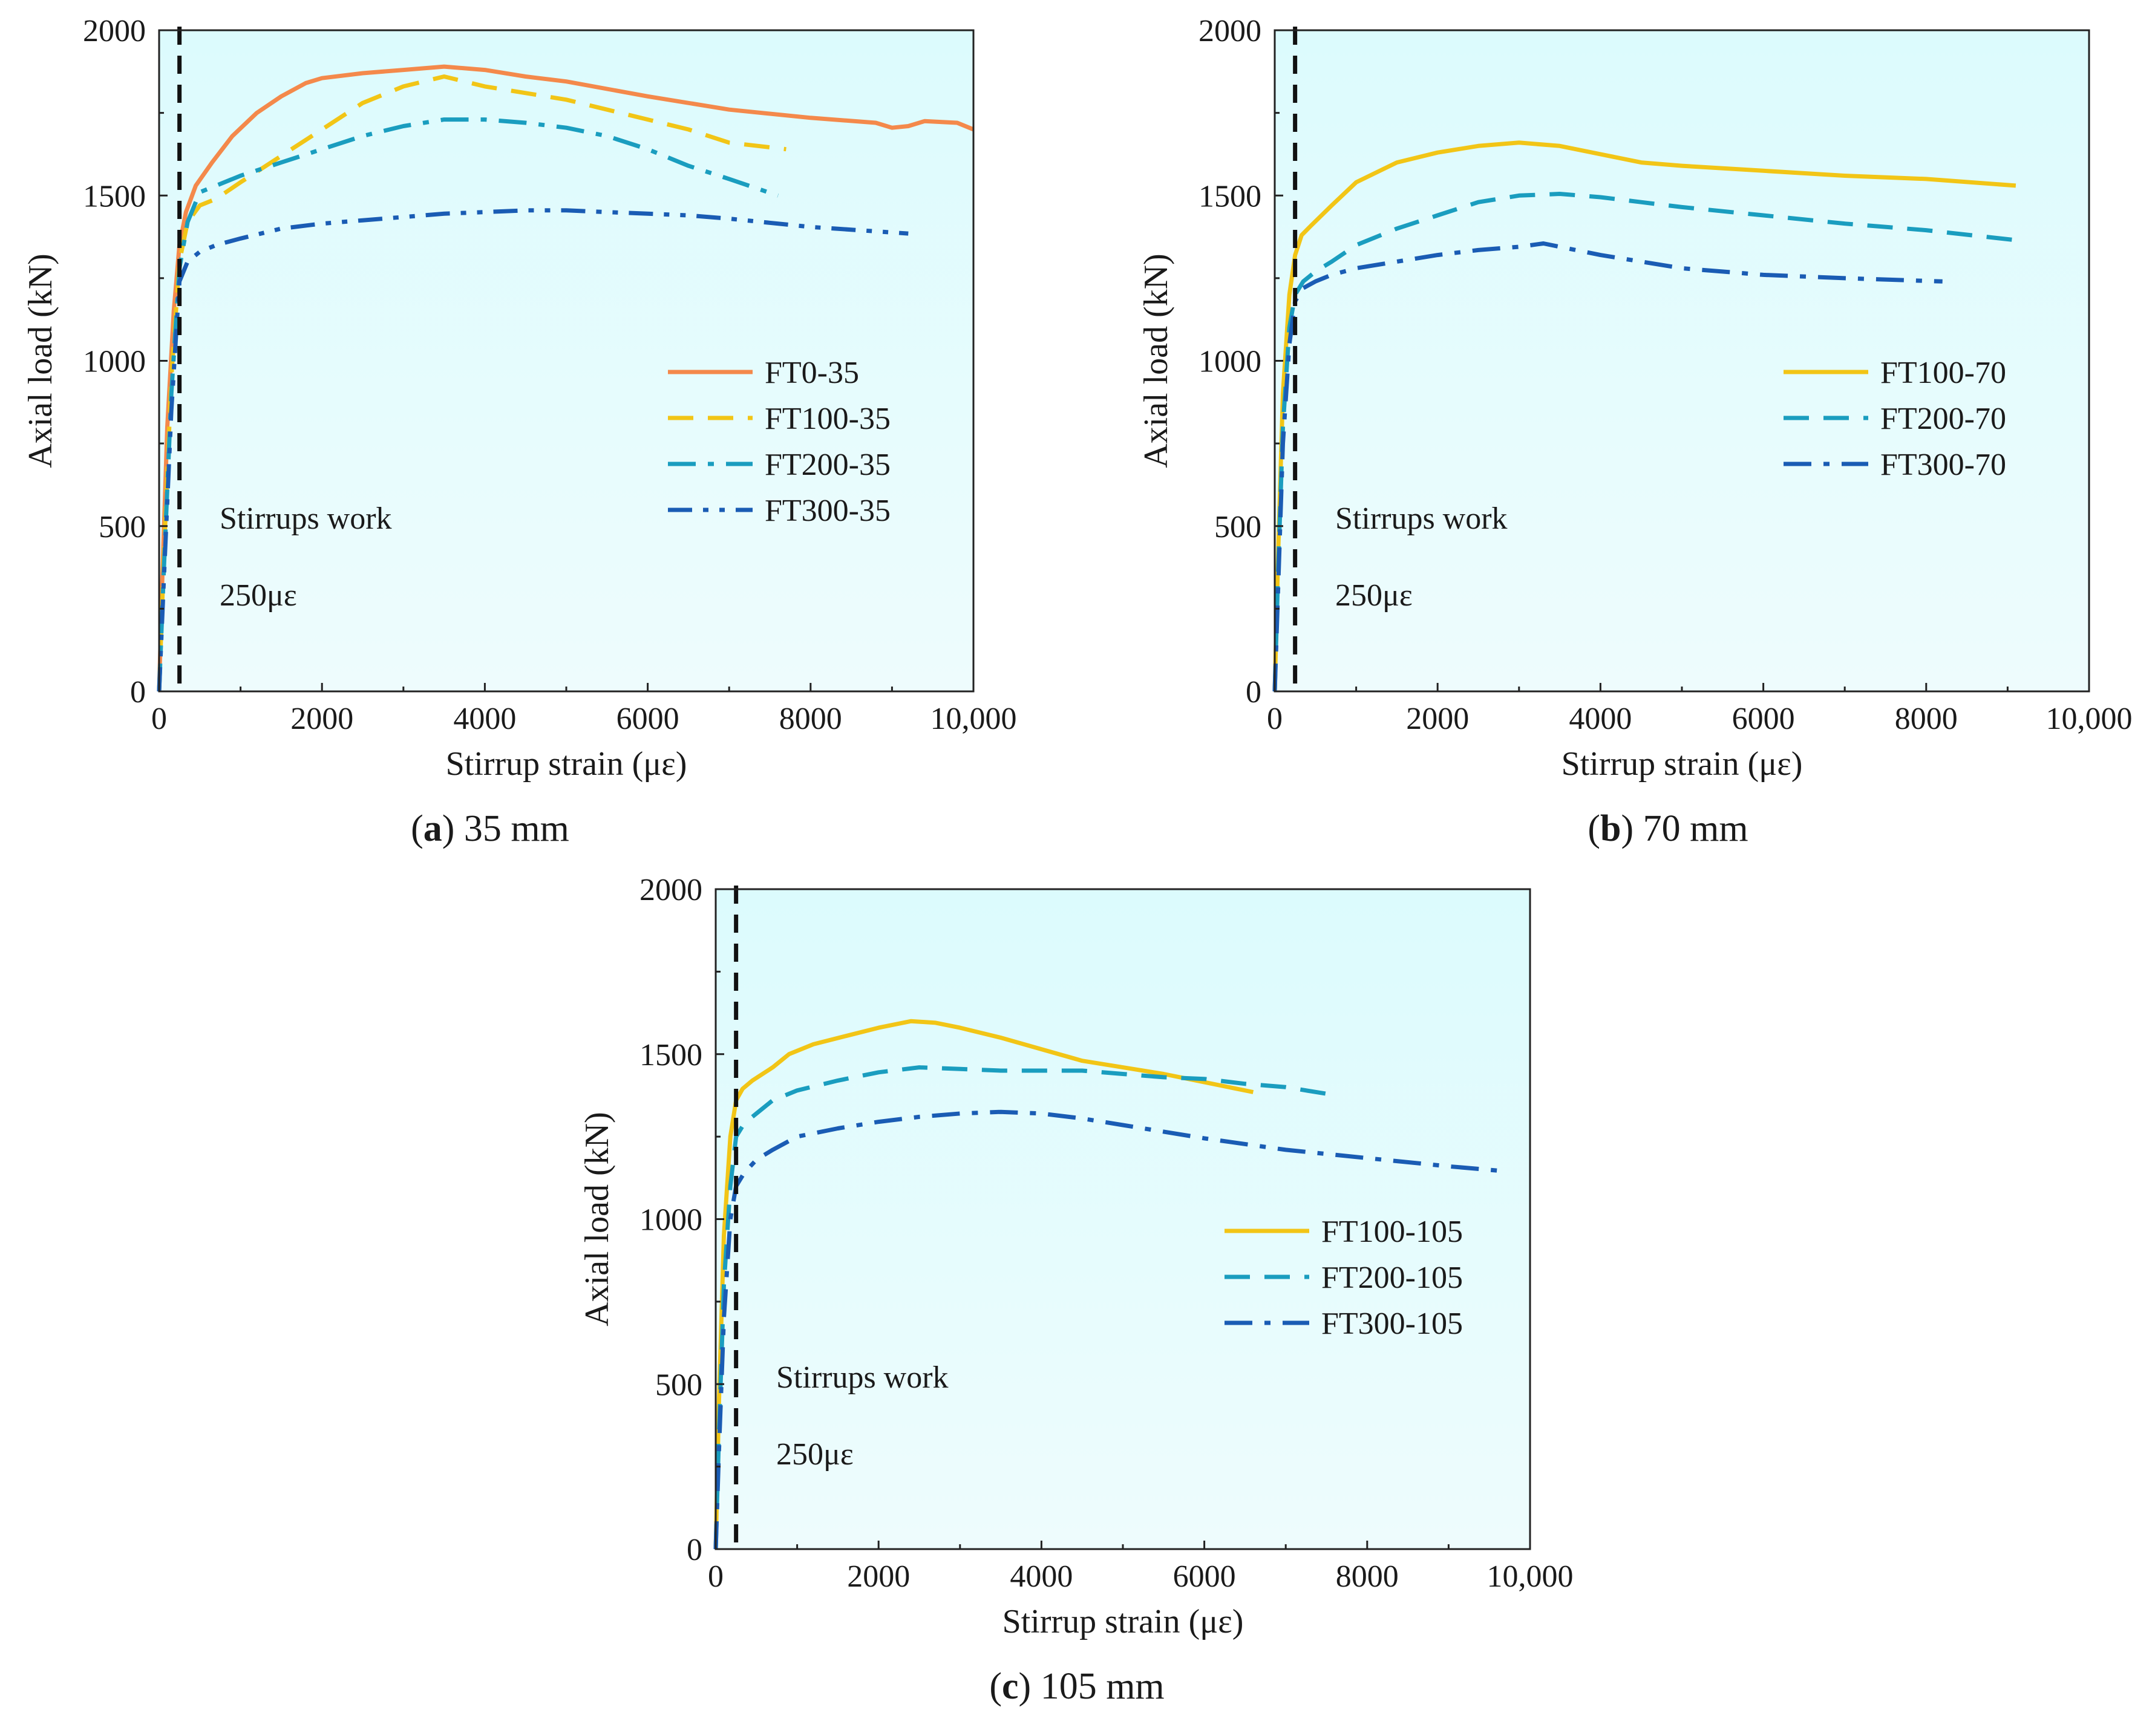 The width and height of the screenshot is (2155, 1736). I want to click on caption-text: 35 mm, so click(511, 829).